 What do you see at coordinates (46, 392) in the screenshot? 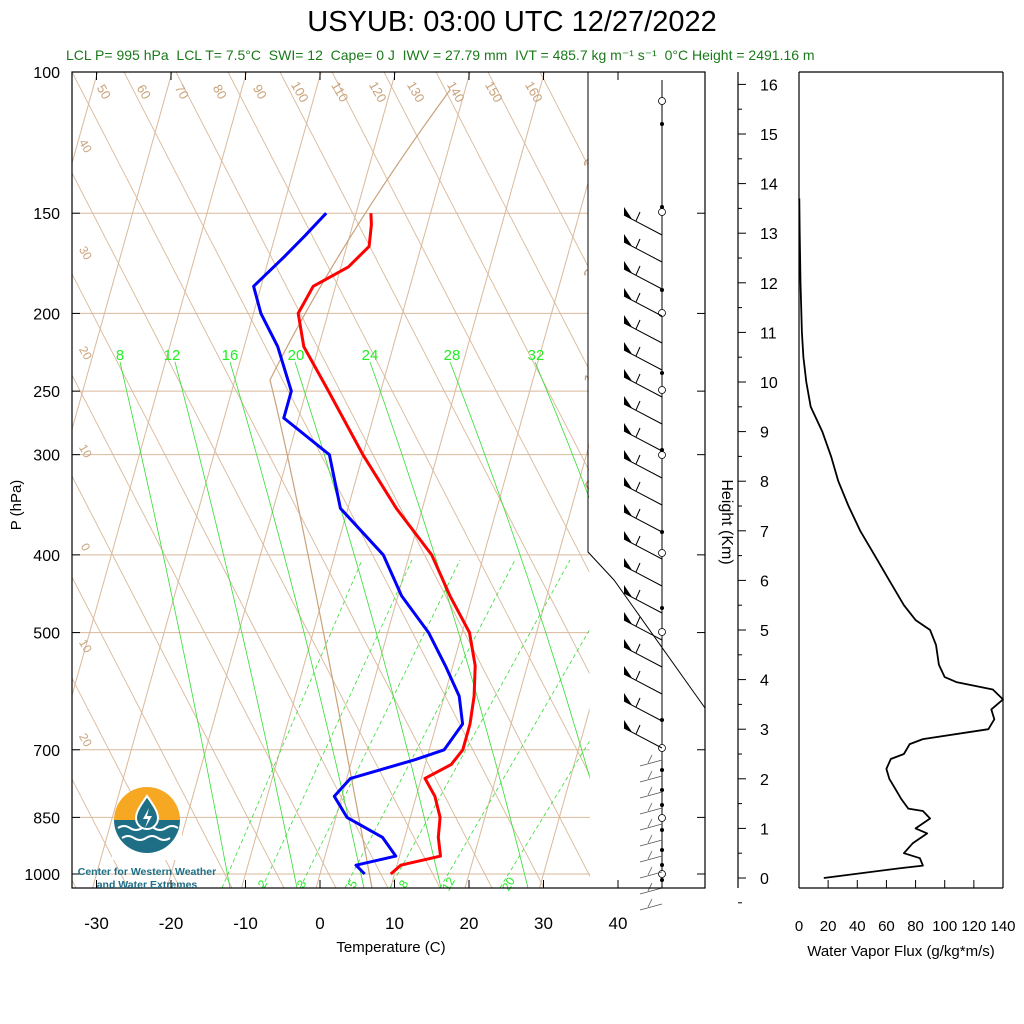
I see `y-tick-label: 250` at bounding box center [46, 392].